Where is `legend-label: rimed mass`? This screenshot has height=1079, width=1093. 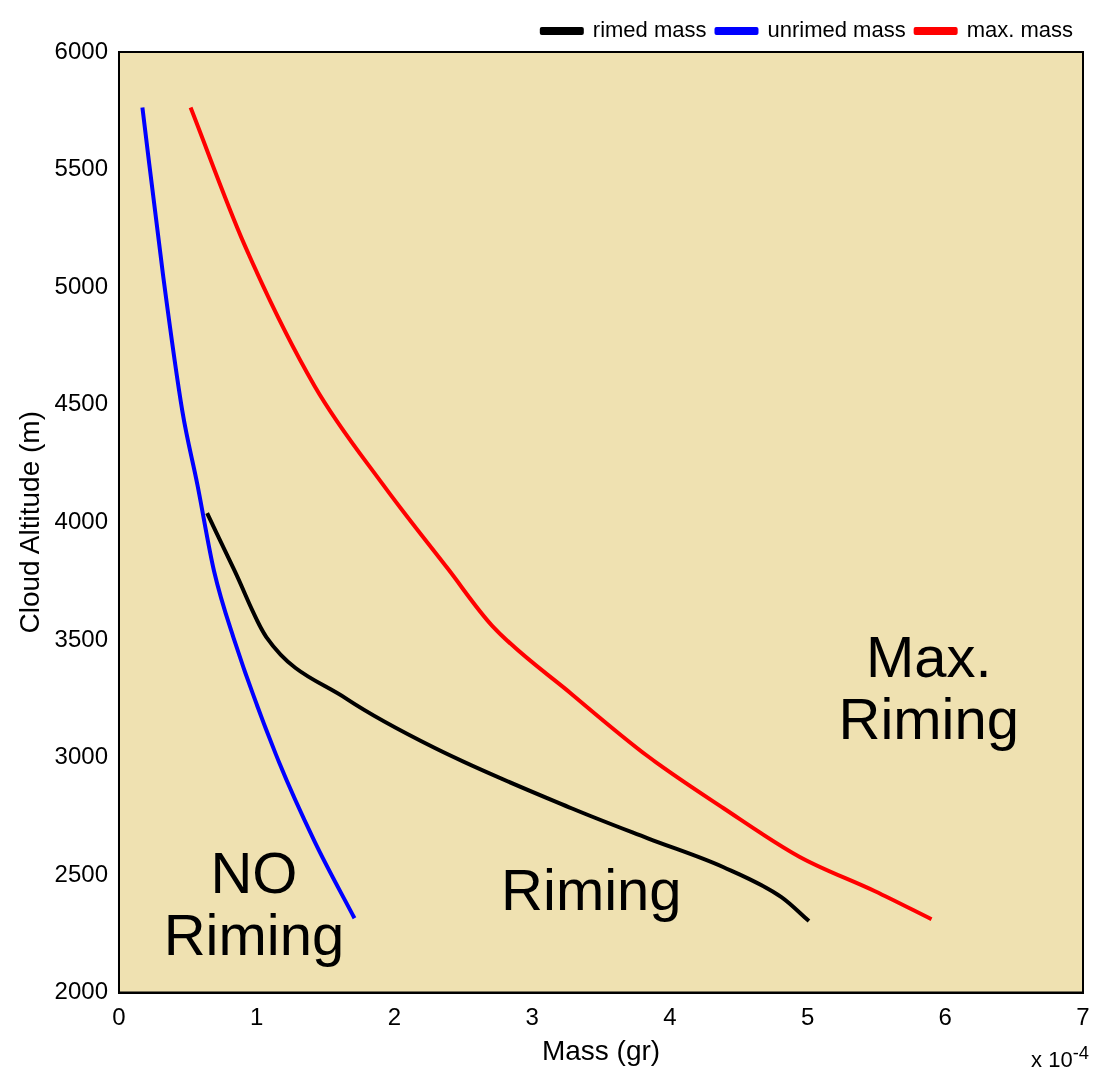
legend-label: rimed mass is located at coordinates (649, 30).